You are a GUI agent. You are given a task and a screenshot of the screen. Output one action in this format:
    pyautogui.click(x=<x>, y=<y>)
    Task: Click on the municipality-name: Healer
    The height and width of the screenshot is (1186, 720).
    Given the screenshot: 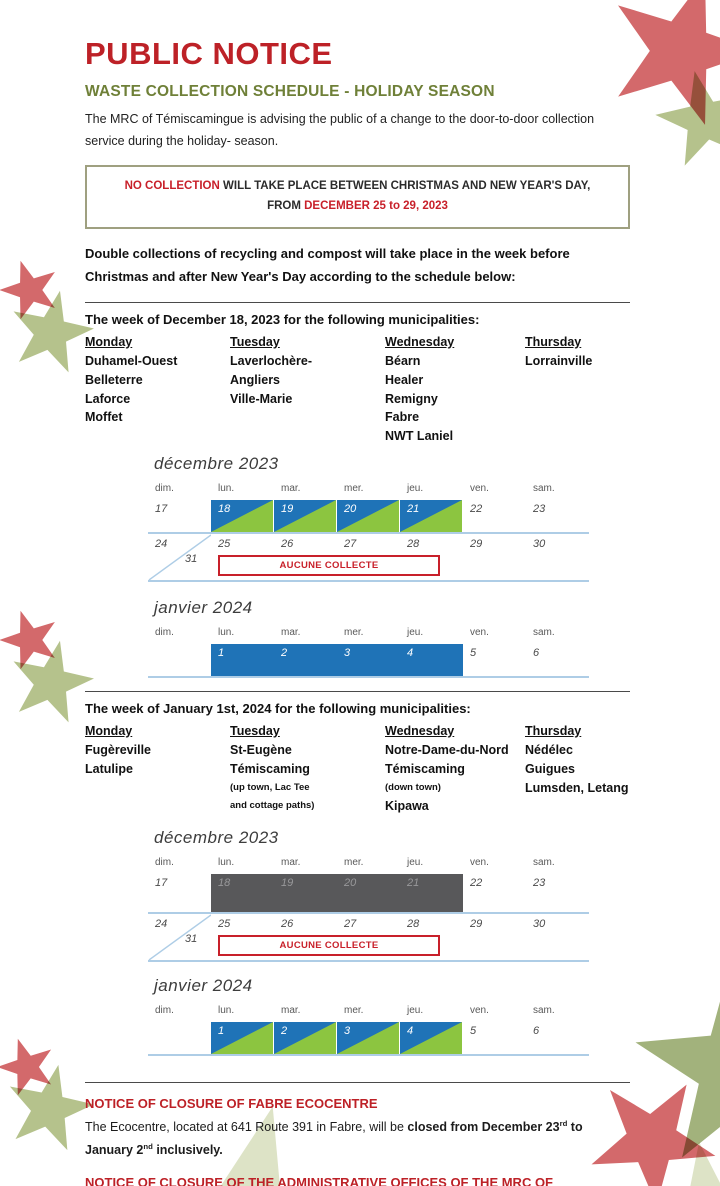 What is the action you would take?
    pyautogui.click(x=404, y=379)
    